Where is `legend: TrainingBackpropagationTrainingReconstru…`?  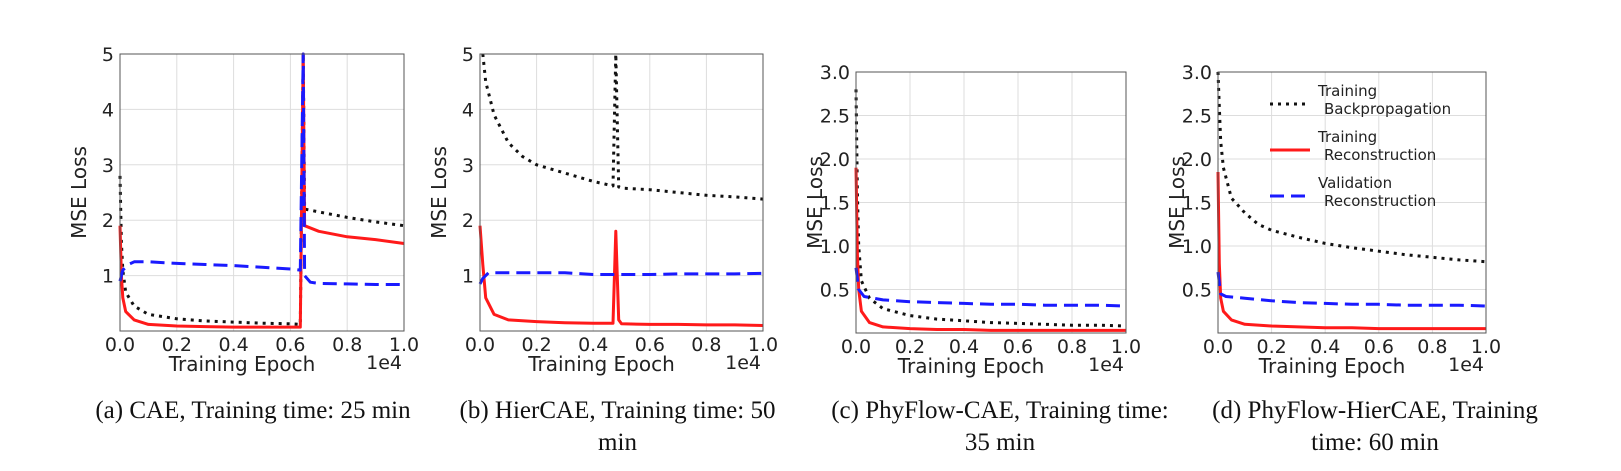
legend: TrainingBackpropagationTrainingReconstru… is located at coordinates (1360, 146).